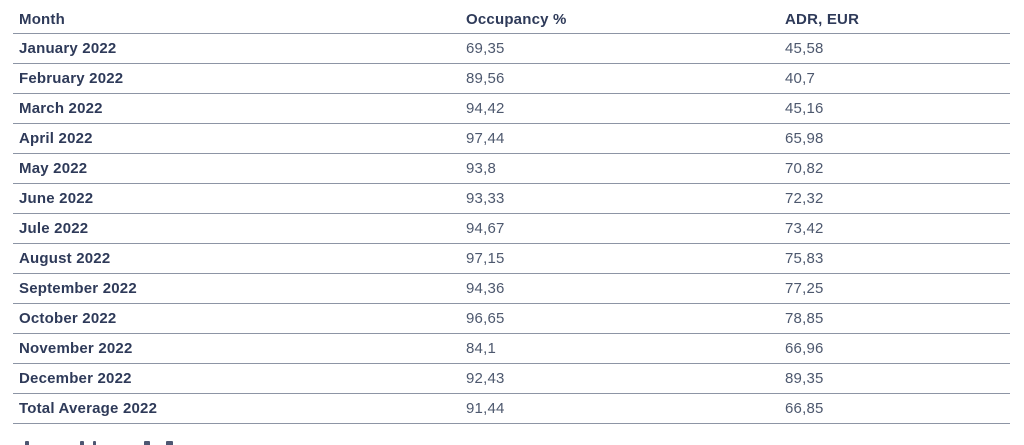 Image resolution: width=1024 pixels, height=445 pixels. What do you see at coordinates (804, 48) in the screenshot?
I see `adr-cell: 45,58` at bounding box center [804, 48].